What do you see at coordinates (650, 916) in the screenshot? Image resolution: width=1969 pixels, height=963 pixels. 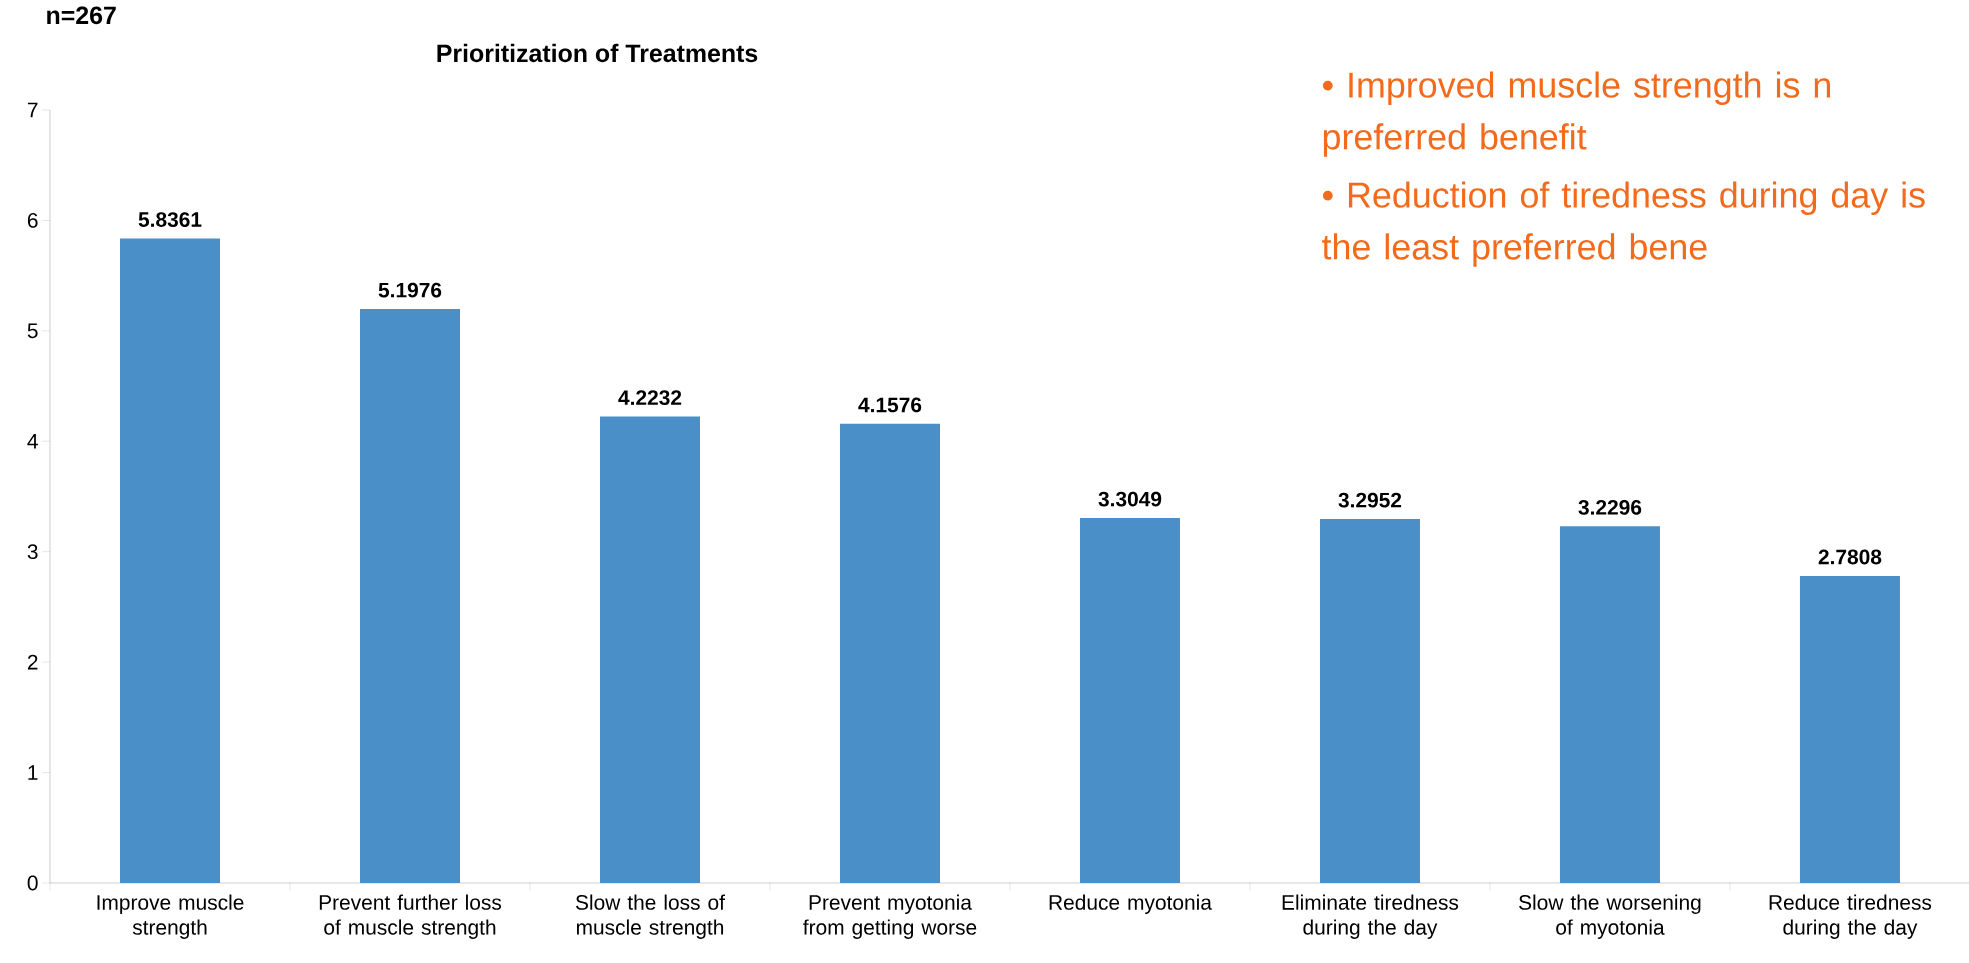 I see `x-tick-label: Slow the loss of muscle strength` at bounding box center [650, 916].